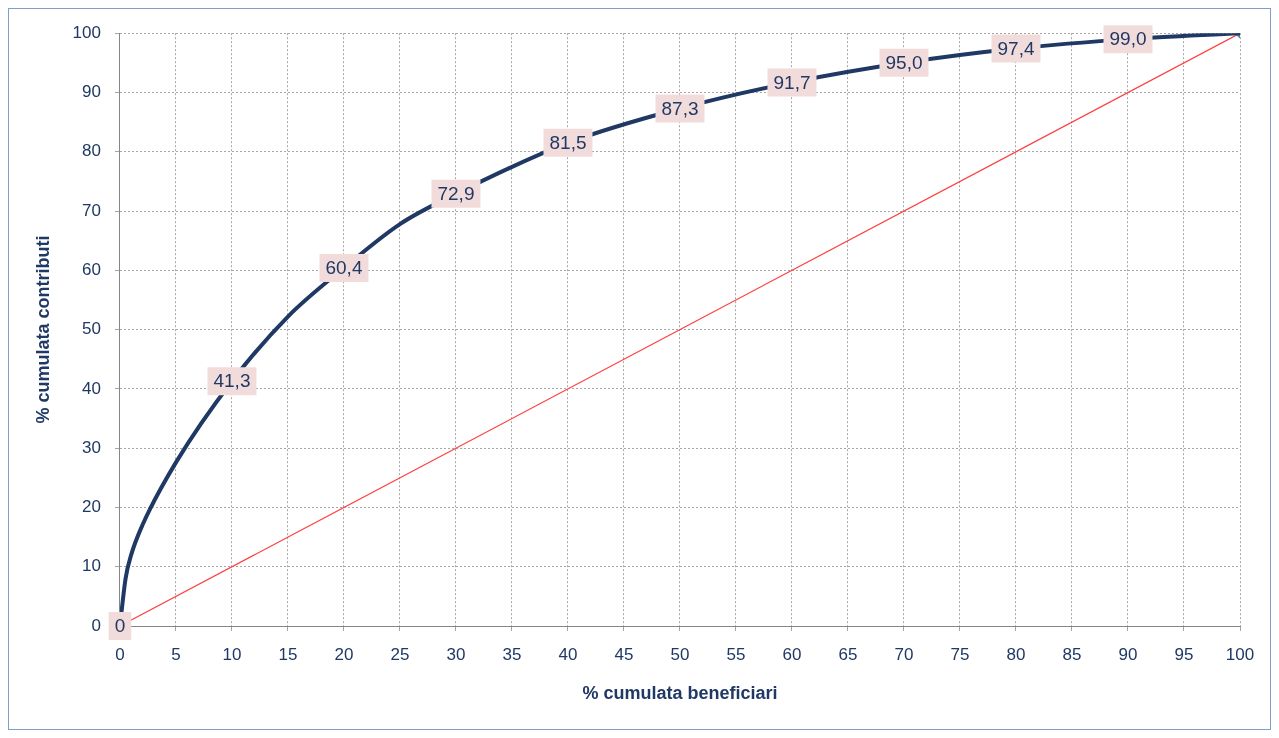 This screenshot has height=738, width=1279. What do you see at coordinates (91, 92) in the screenshot?
I see `y-tick-label: 90` at bounding box center [91, 92].